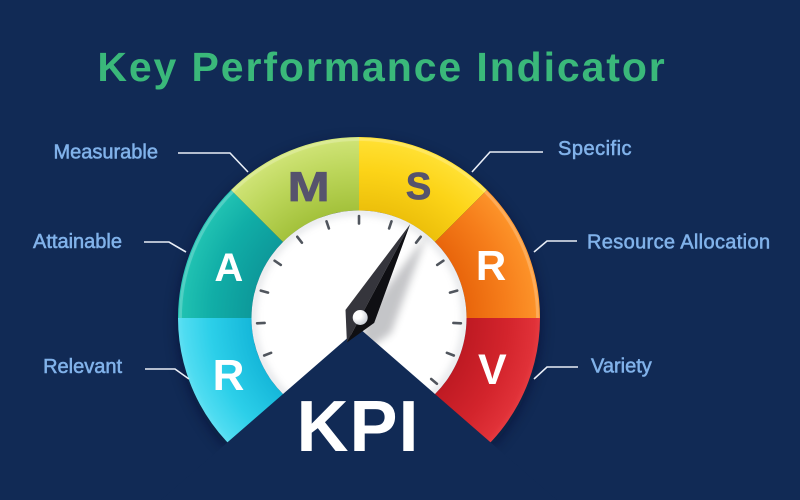 The height and width of the screenshot is (500, 800). I want to click on svg-text: M, so click(309, 186).